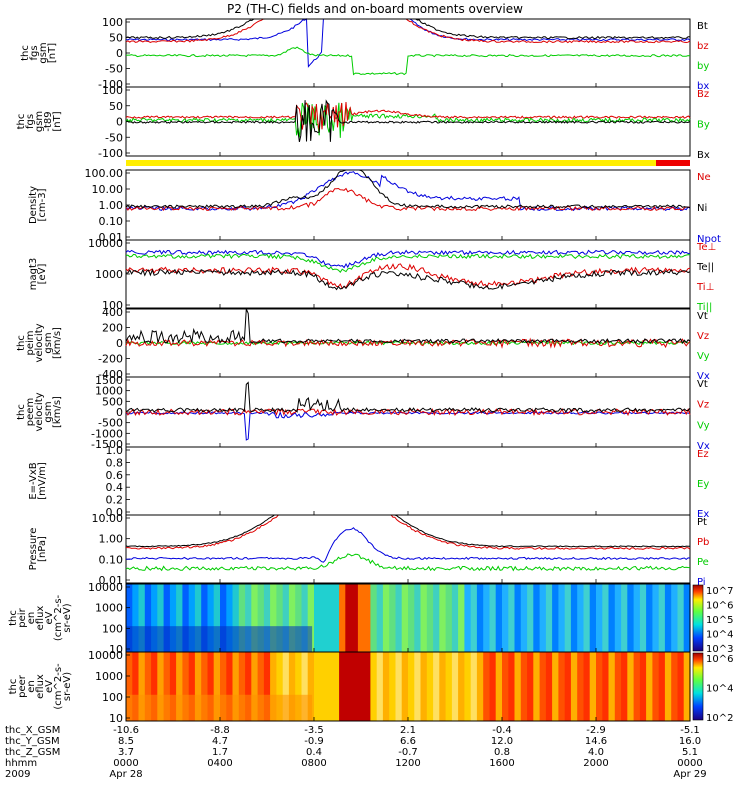 The width and height of the screenshot is (750, 800). What do you see at coordinates (314, 741) in the screenshot?
I see `footer-value: -0.9` at bounding box center [314, 741].